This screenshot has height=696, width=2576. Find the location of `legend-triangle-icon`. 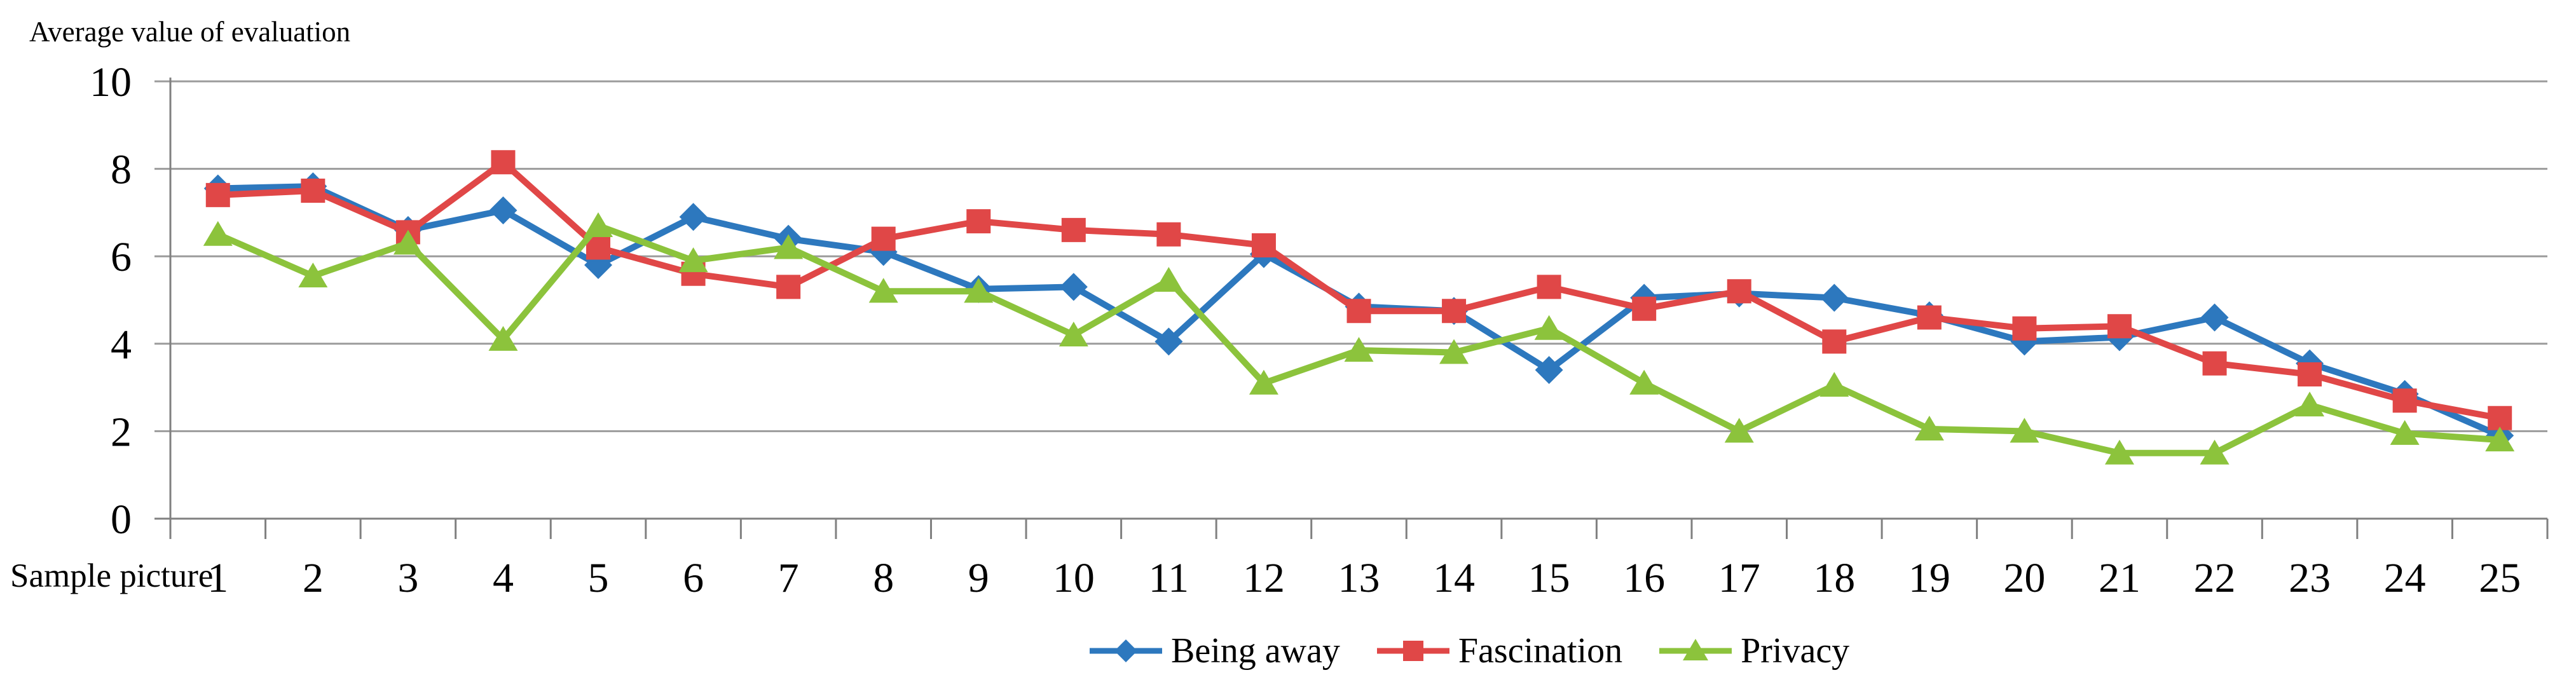

legend-triangle-icon is located at coordinates (1695, 650).